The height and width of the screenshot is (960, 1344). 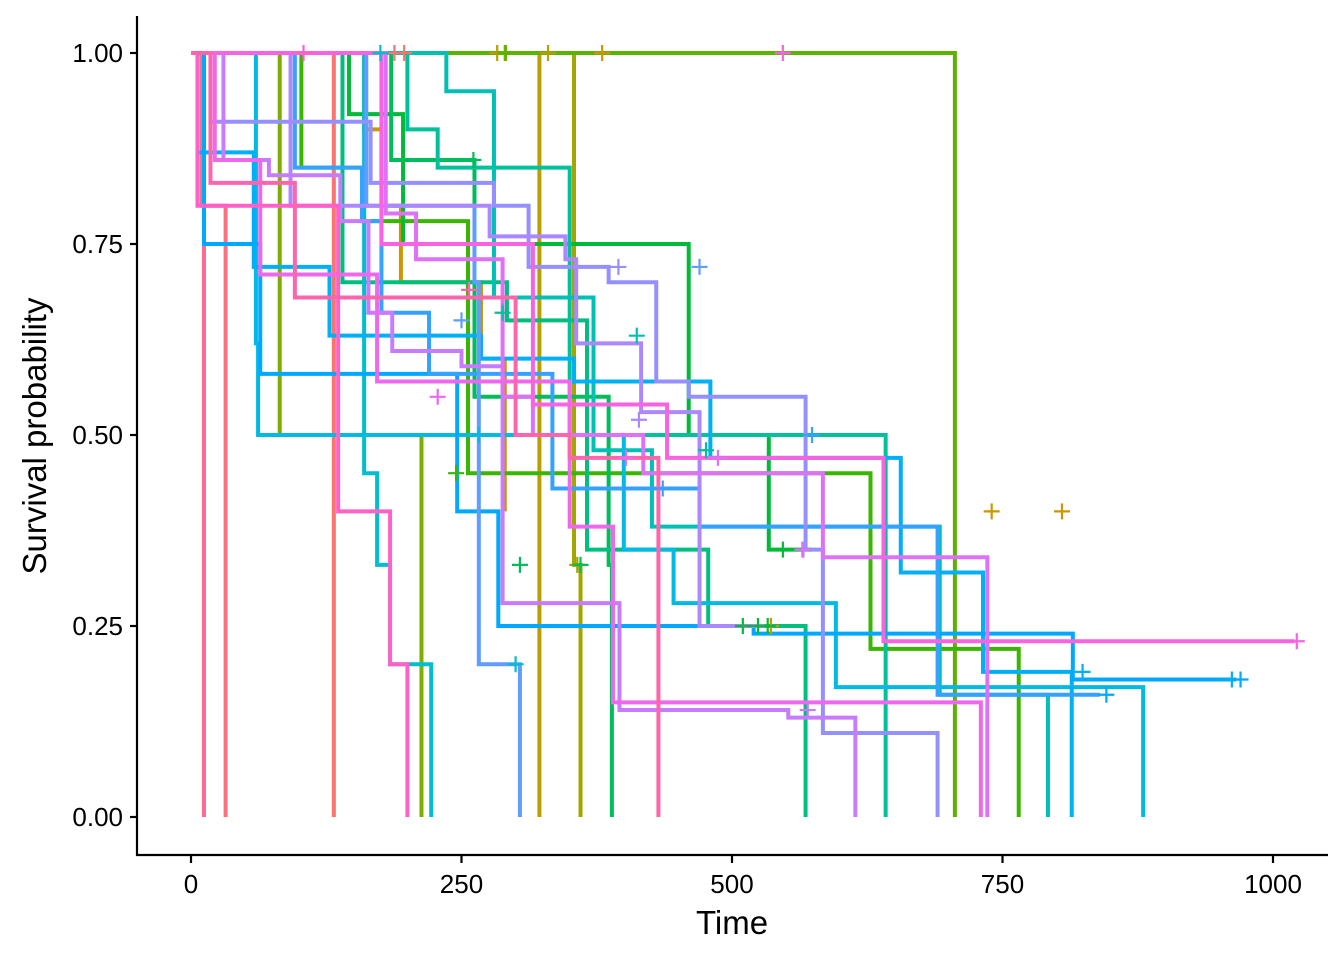 I want to click on x-ticks: 0 250 500 750 1000, so click(x=743, y=877).